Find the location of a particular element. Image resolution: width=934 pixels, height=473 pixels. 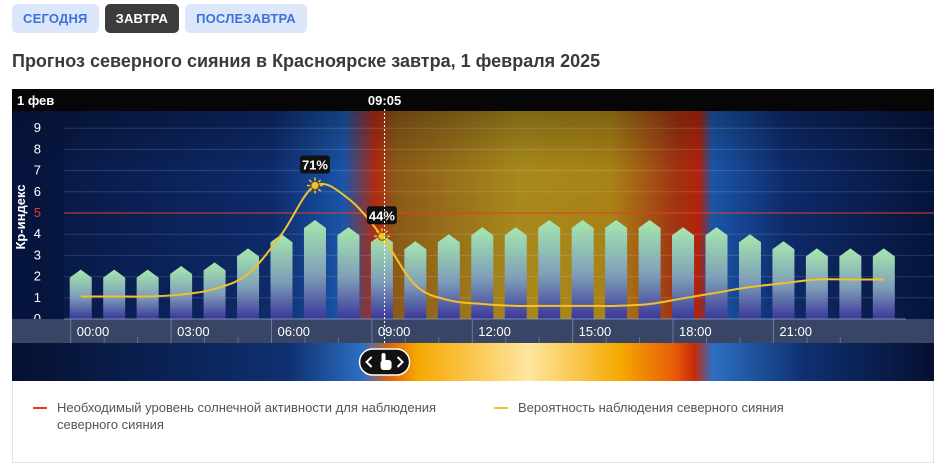

x-tick-label: 06:00 is located at coordinates (294, 331).